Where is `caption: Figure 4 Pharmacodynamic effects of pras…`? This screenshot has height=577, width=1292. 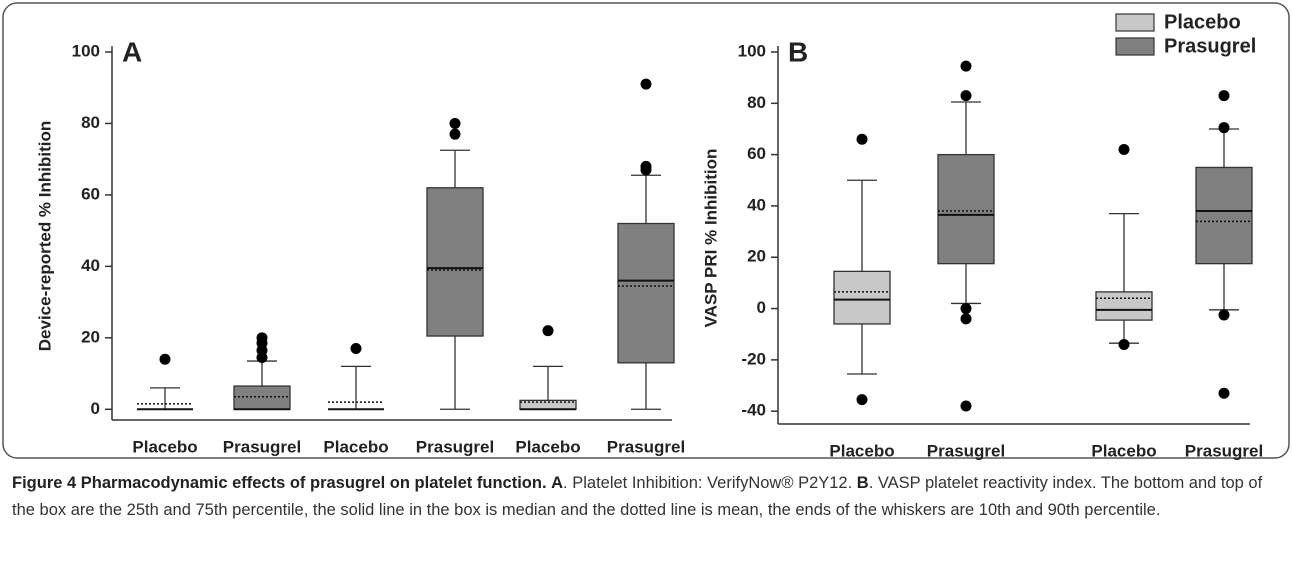
caption: Figure 4 Pharmacodynamic effects of pras… is located at coordinates (647, 497).